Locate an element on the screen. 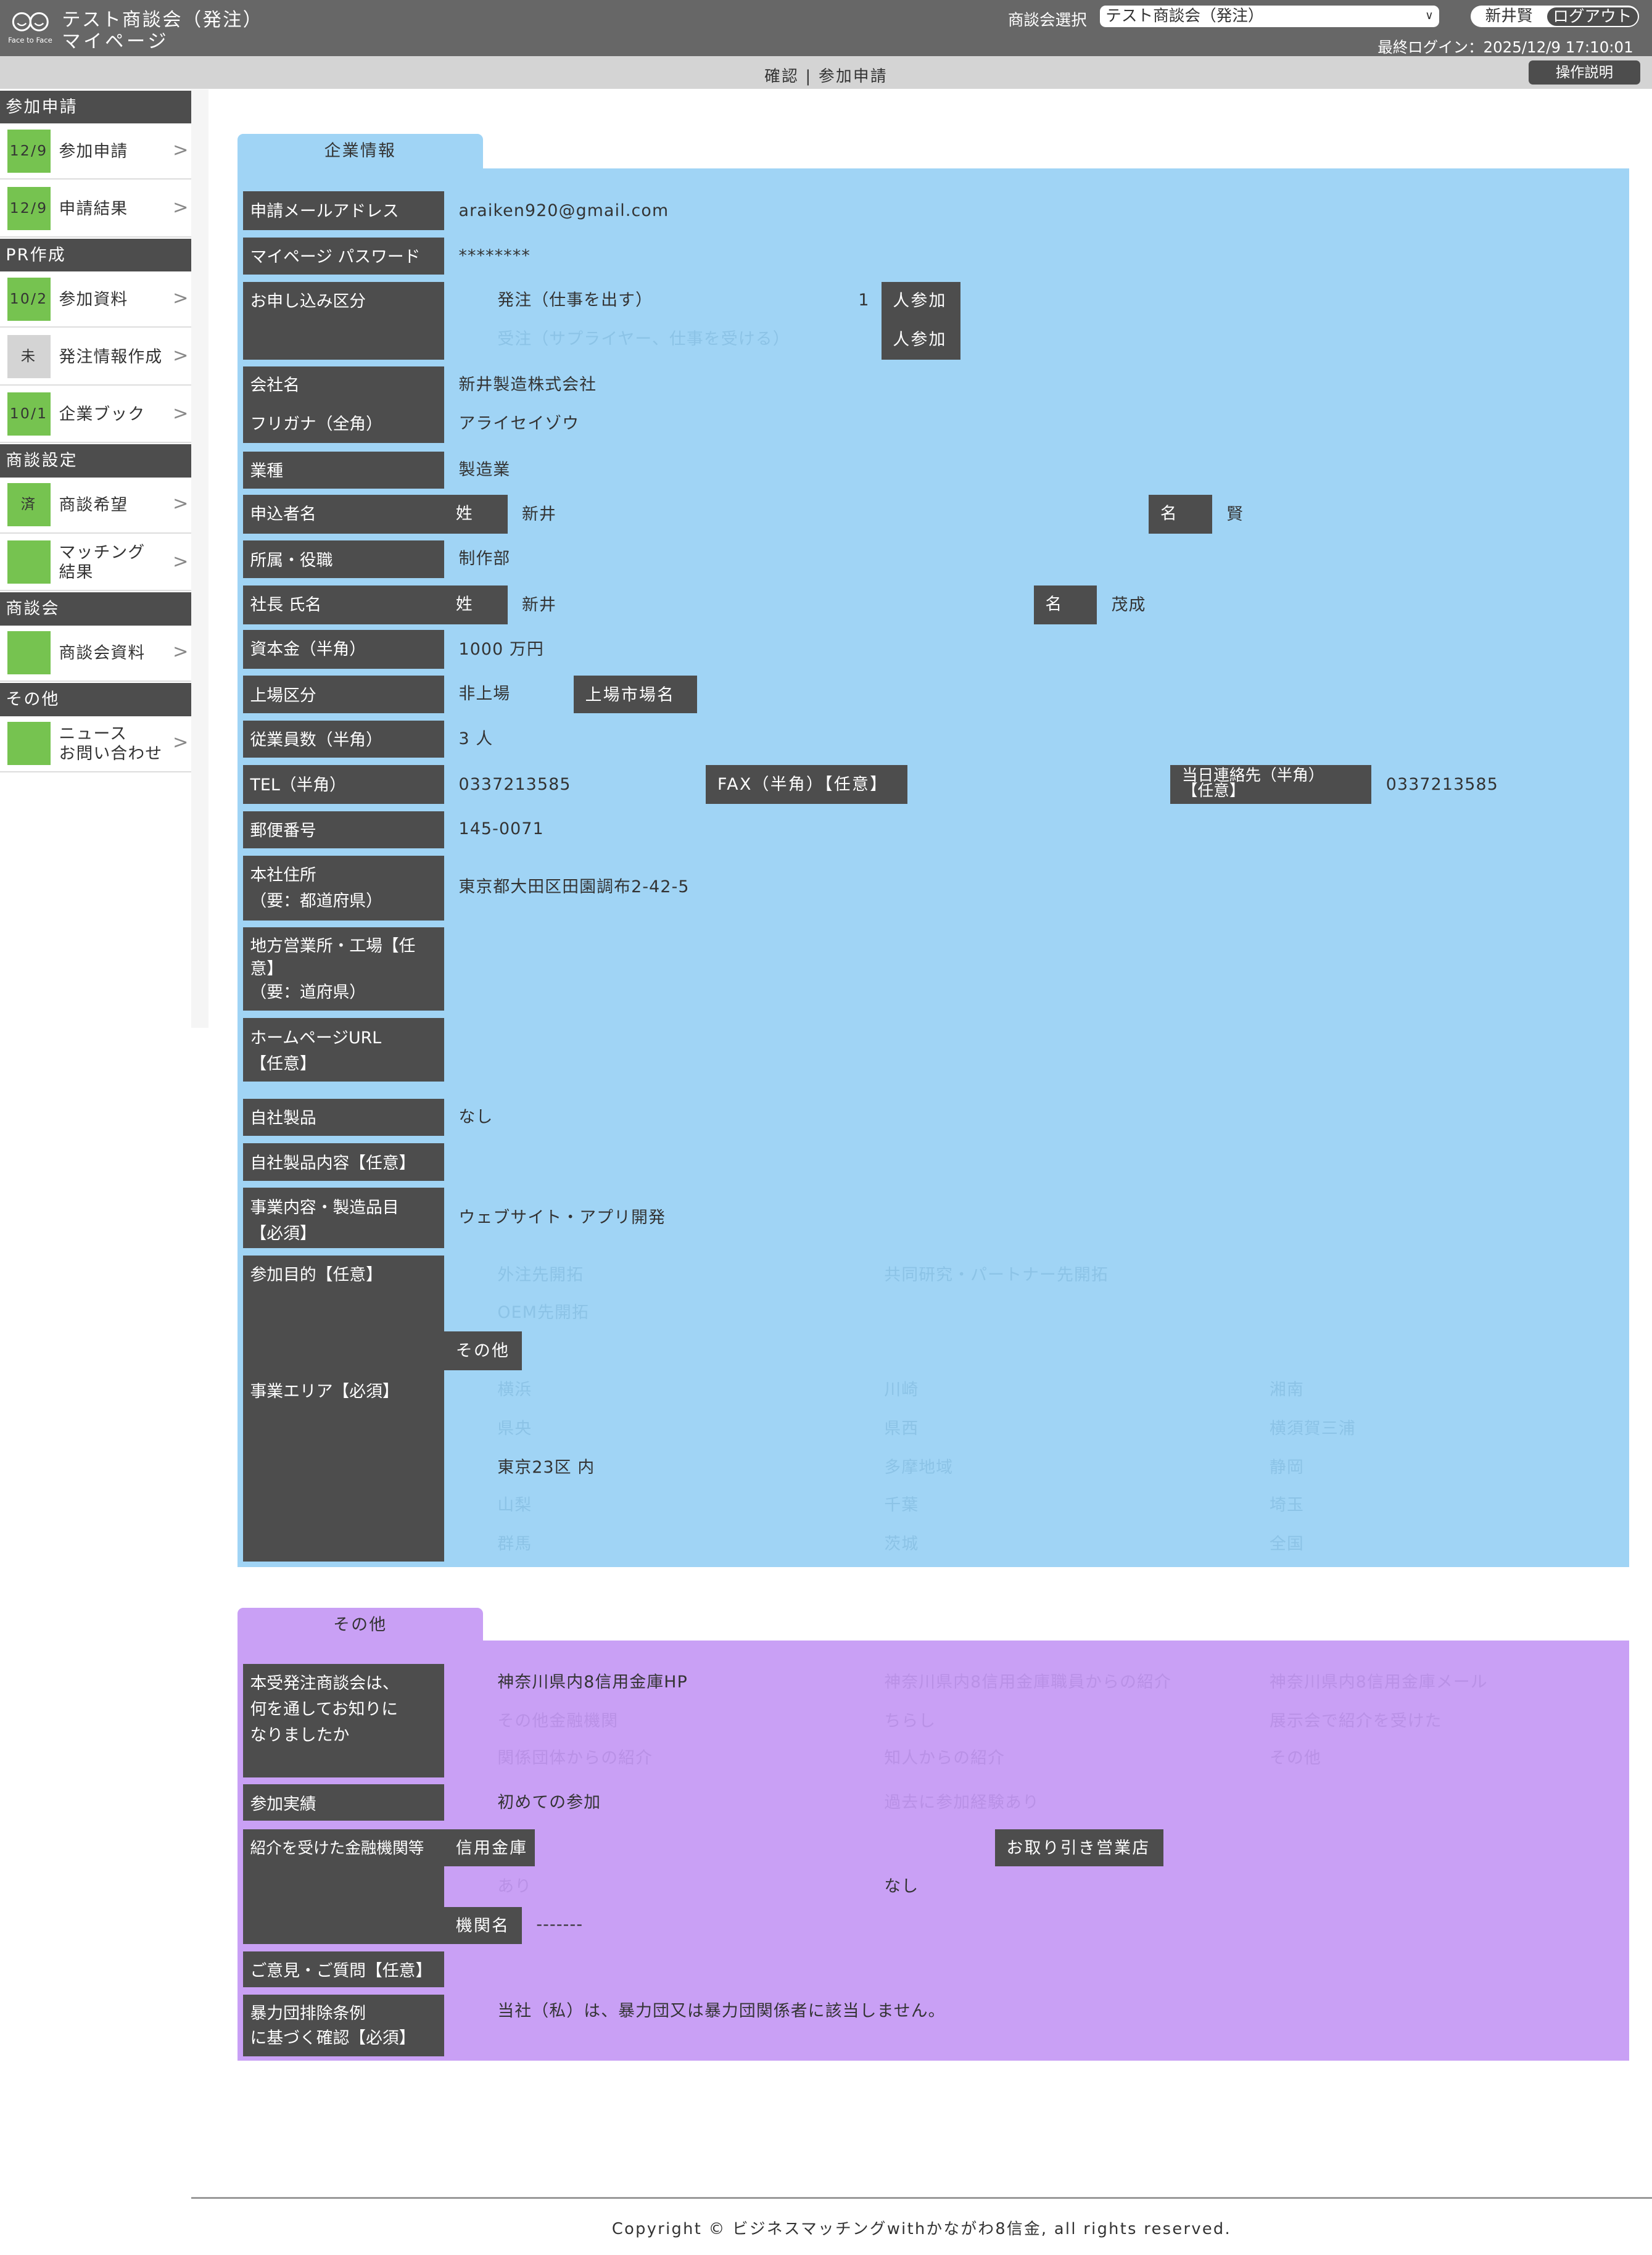  tab-other: その他 is located at coordinates (360, 1624).